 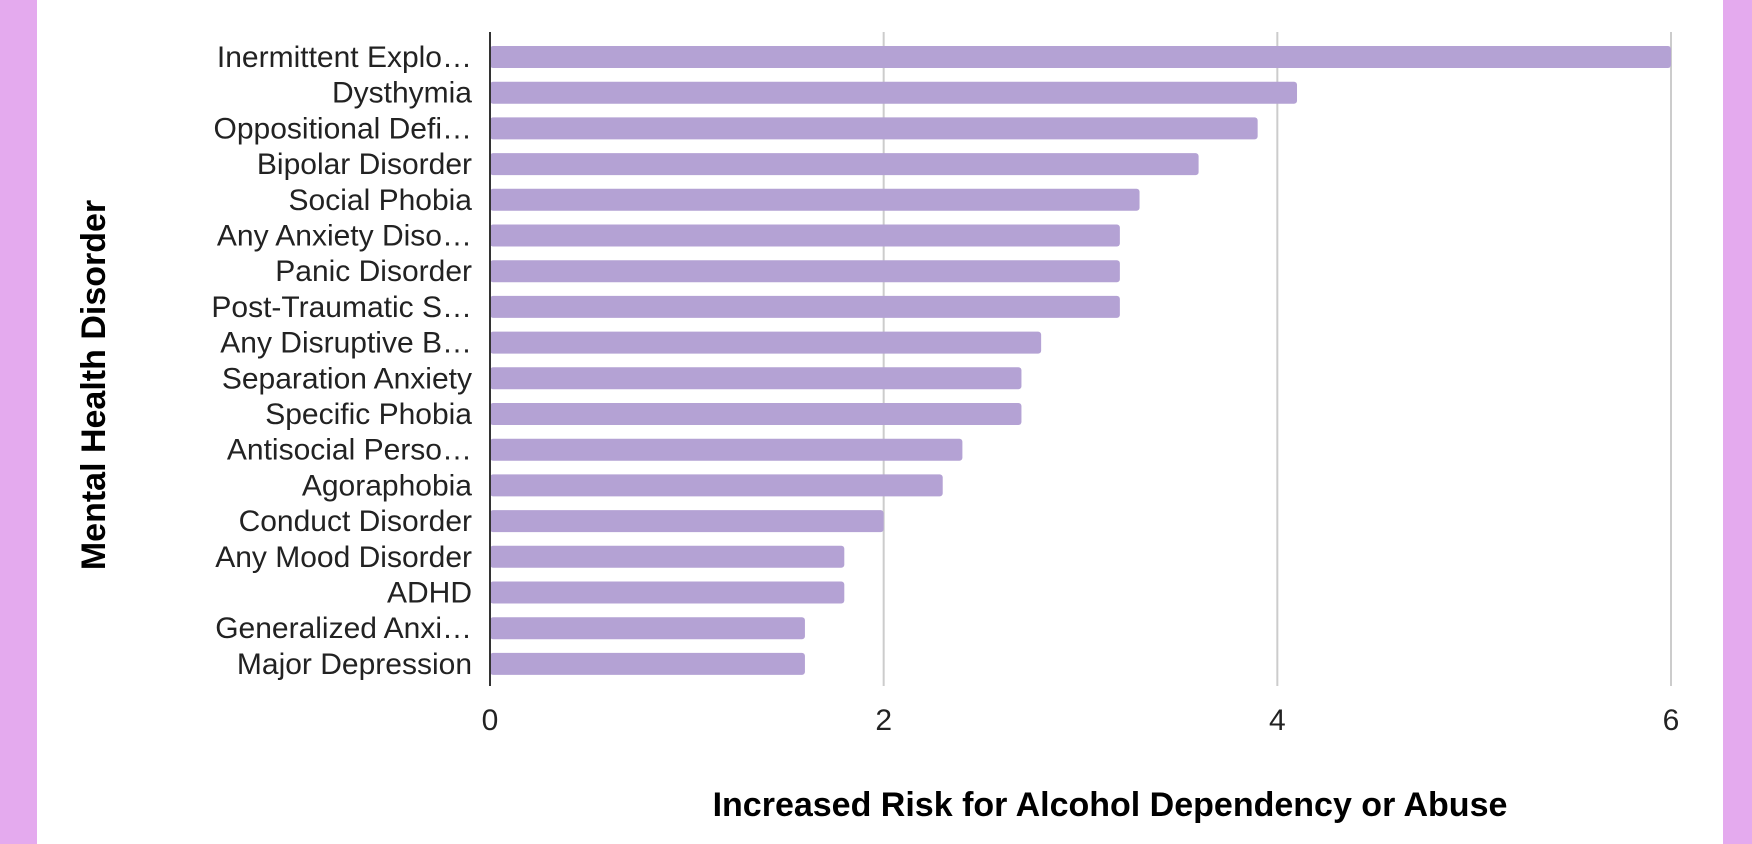 I want to click on category-label: Bipolar Disorder, so click(x=364, y=164).